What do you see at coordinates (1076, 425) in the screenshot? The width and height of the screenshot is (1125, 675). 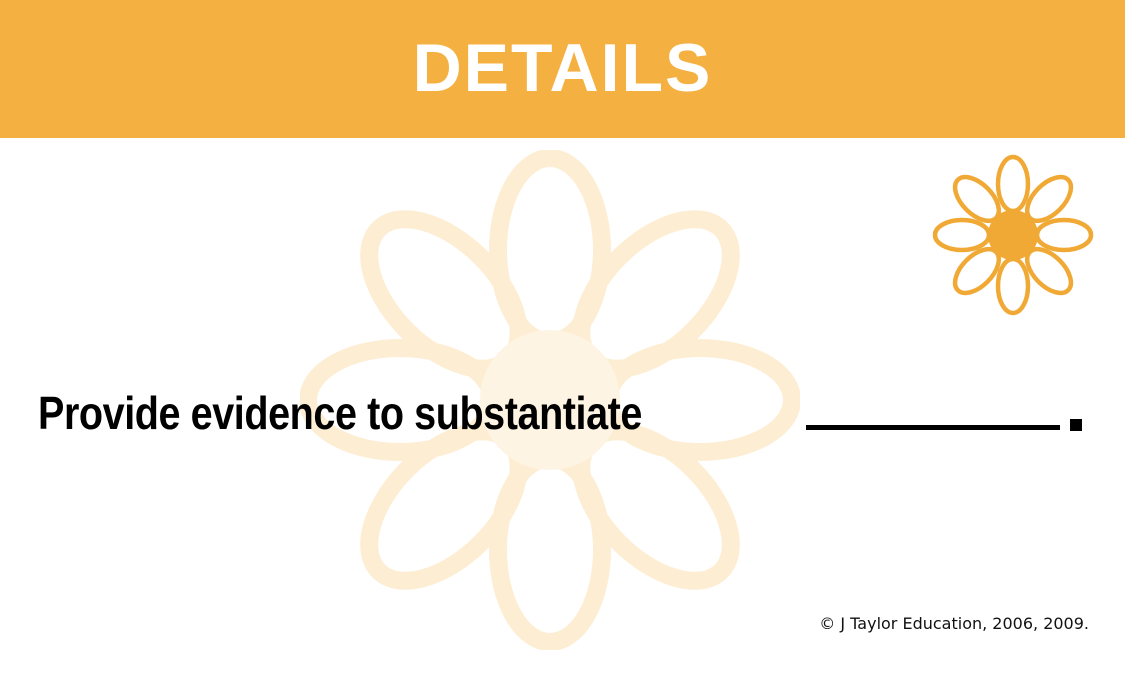 I see `end-period` at bounding box center [1076, 425].